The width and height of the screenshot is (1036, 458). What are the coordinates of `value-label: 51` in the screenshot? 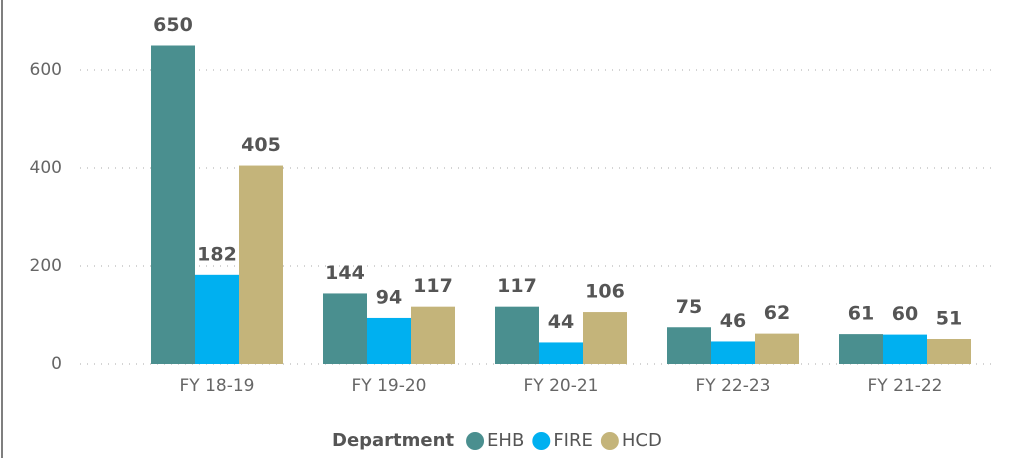 It's located at (949, 319).